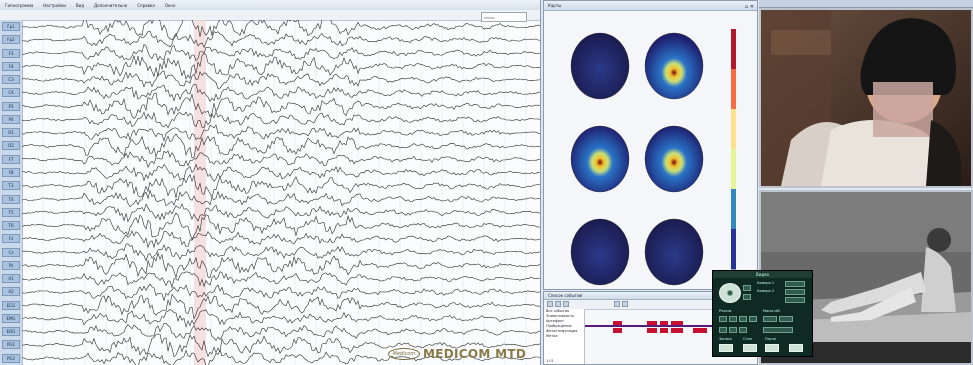  I want to click on channel-label: O1, so click(11, 133).